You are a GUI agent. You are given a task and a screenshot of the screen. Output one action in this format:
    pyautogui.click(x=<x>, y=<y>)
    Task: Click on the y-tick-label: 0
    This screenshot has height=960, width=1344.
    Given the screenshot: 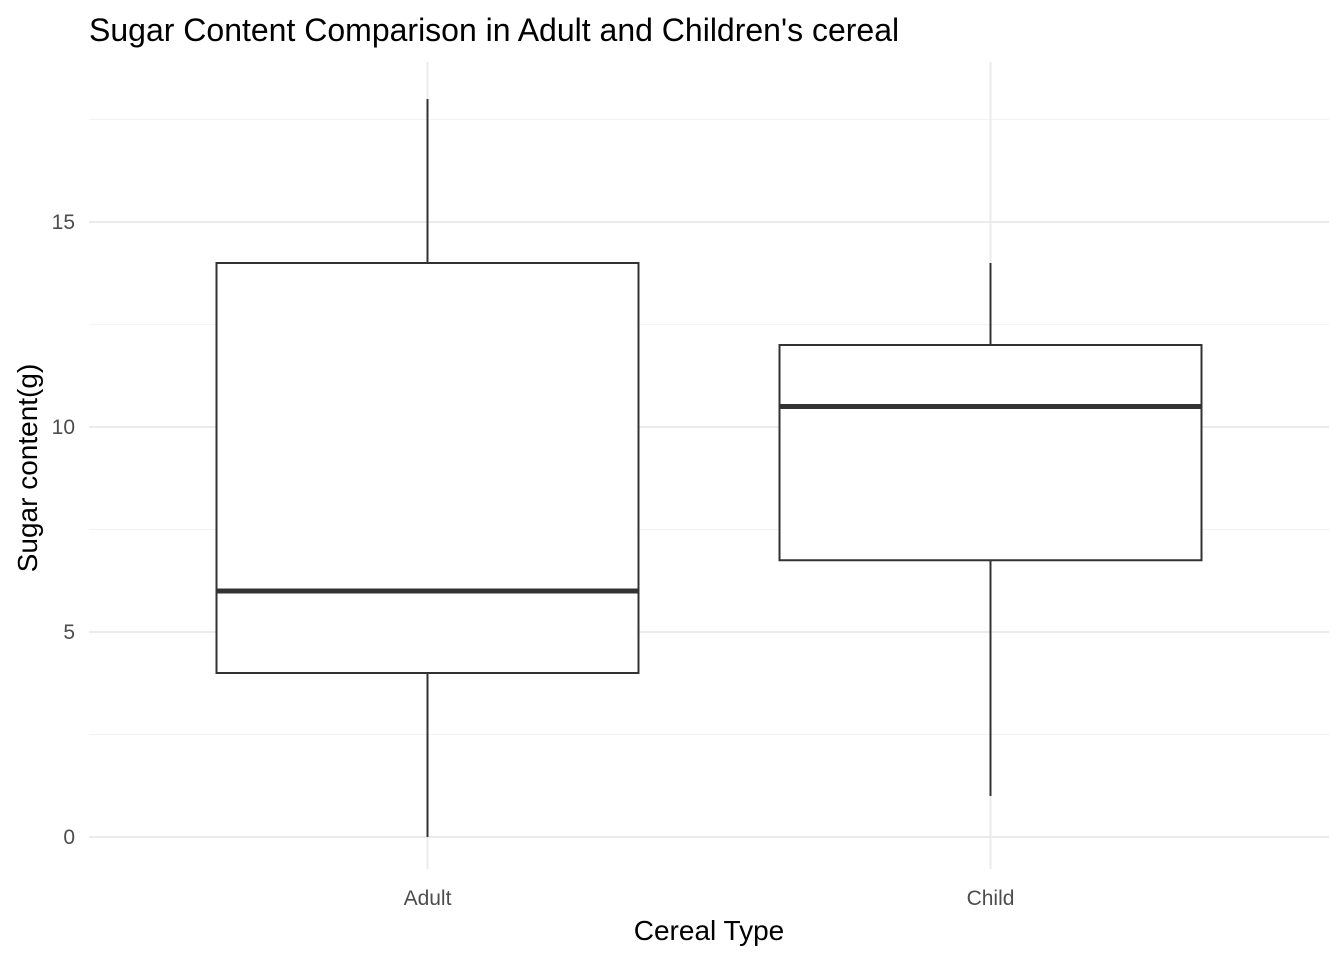 What is the action you would take?
    pyautogui.click(x=69, y=837)
    